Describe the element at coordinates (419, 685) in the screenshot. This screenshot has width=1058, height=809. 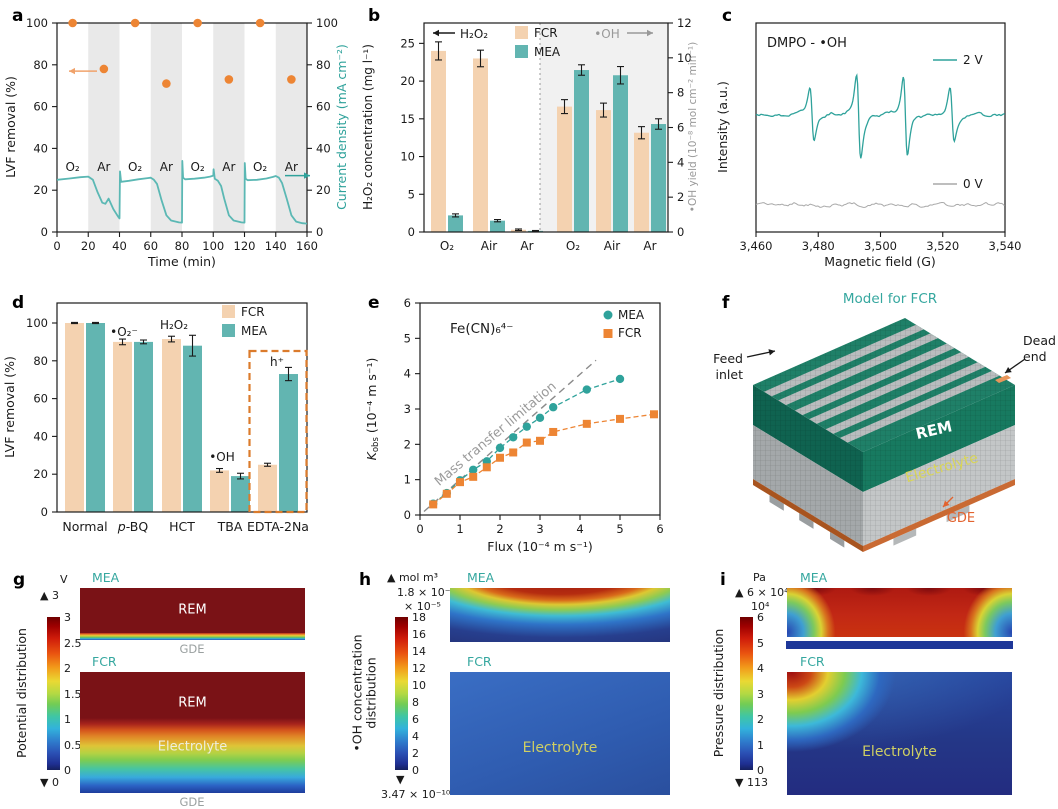
I see `colorbar-tick-label: 10` at that location.